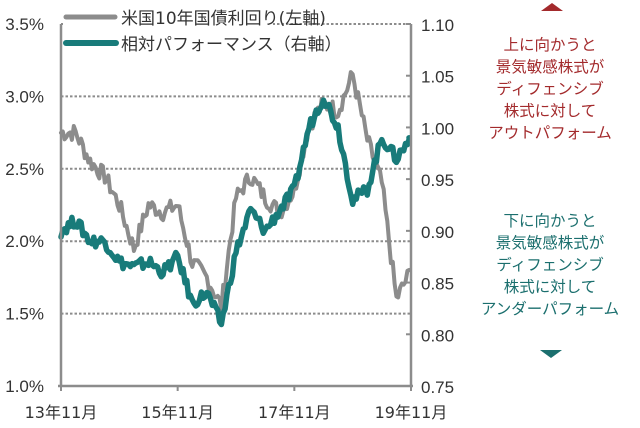 The width and height of the screenshot is (640, 428). I want to click on right-tick-label: 0.85, so click(437, 284).